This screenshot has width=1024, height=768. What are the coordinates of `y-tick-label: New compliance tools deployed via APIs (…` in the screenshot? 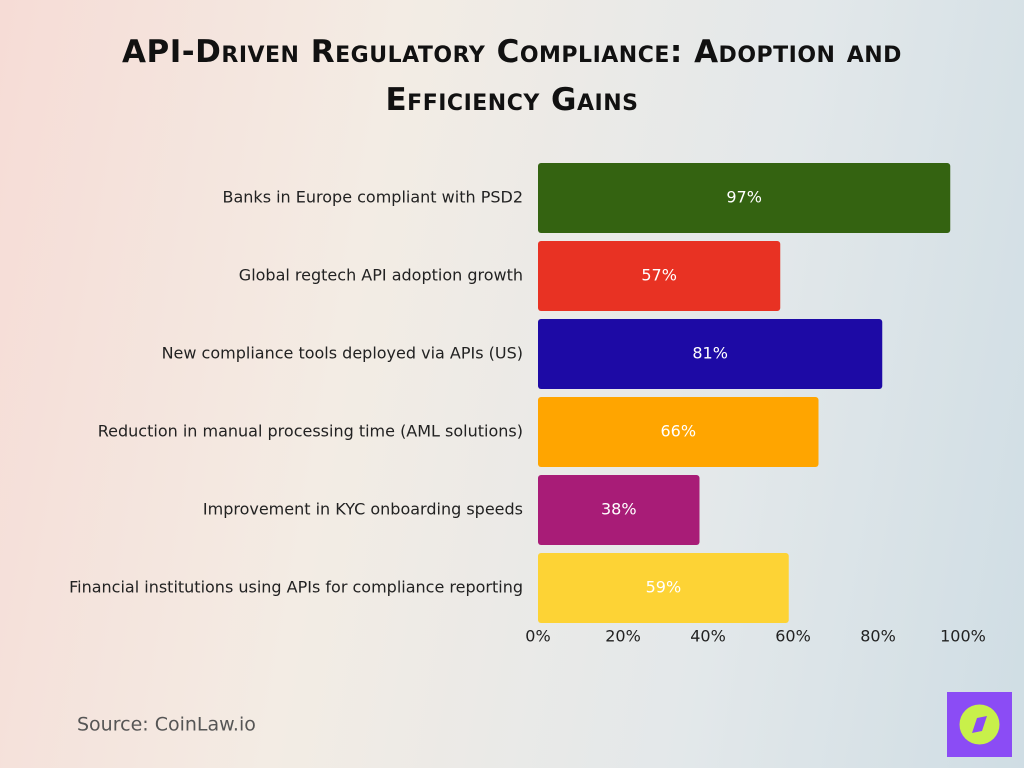 It's located at (342, 353).